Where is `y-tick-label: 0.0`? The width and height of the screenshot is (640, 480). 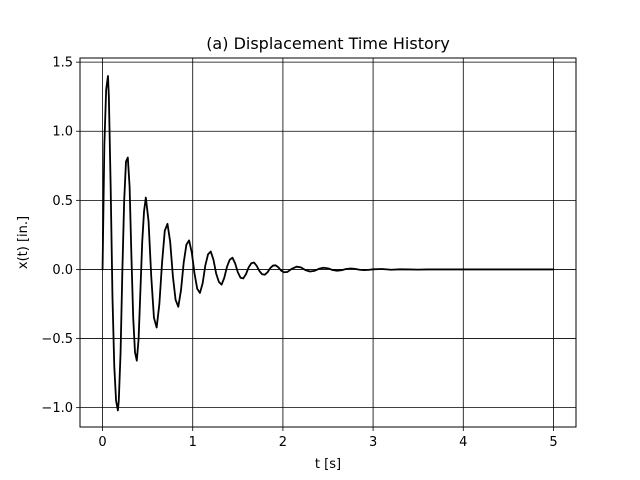
y-tick-label: 0.0 is located at coordinates (62, 270).